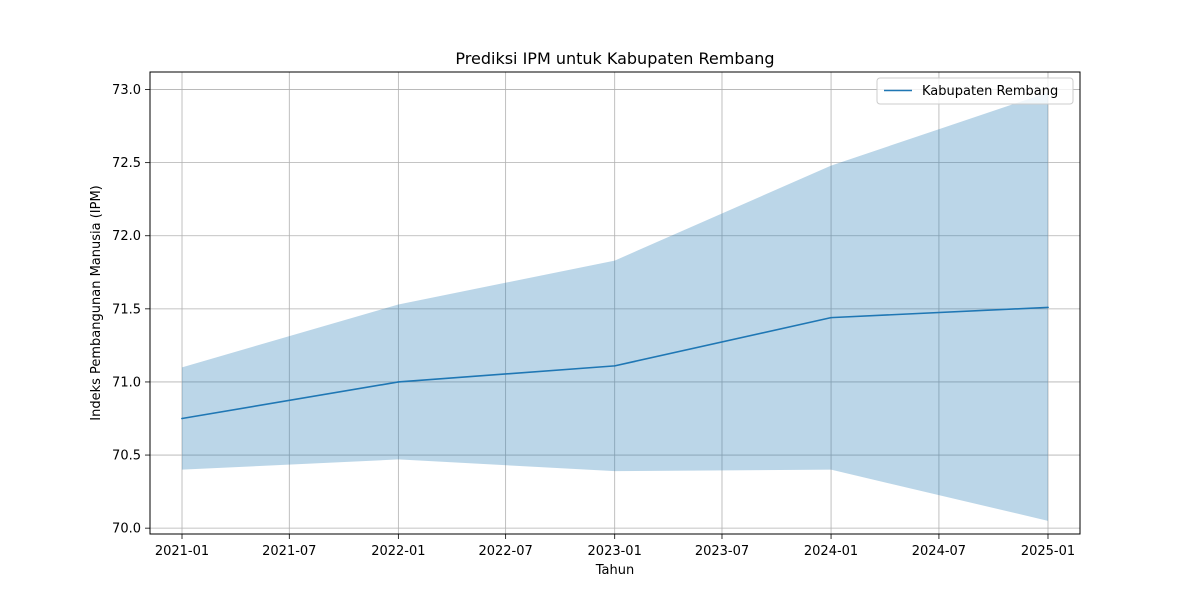 Image resolution: width=1200 pixels, height=600 pixels. Describe the element at coordinates (939, 551) in the screenshot. I see `x-tick-label: 2024-07` at that location.